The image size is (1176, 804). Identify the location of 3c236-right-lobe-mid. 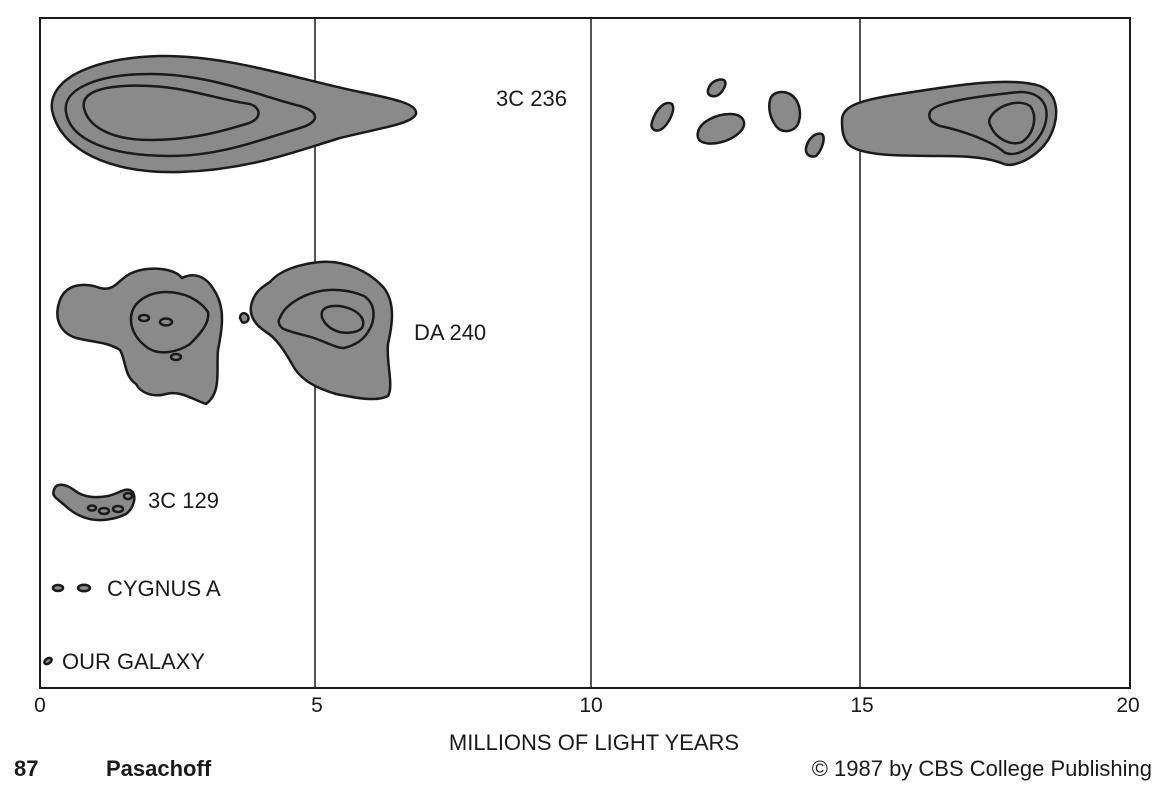
(988, 123).